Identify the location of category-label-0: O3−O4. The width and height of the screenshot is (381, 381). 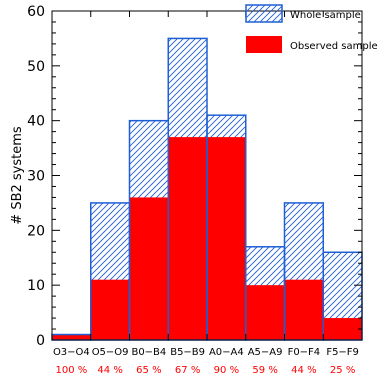
(71, 352).